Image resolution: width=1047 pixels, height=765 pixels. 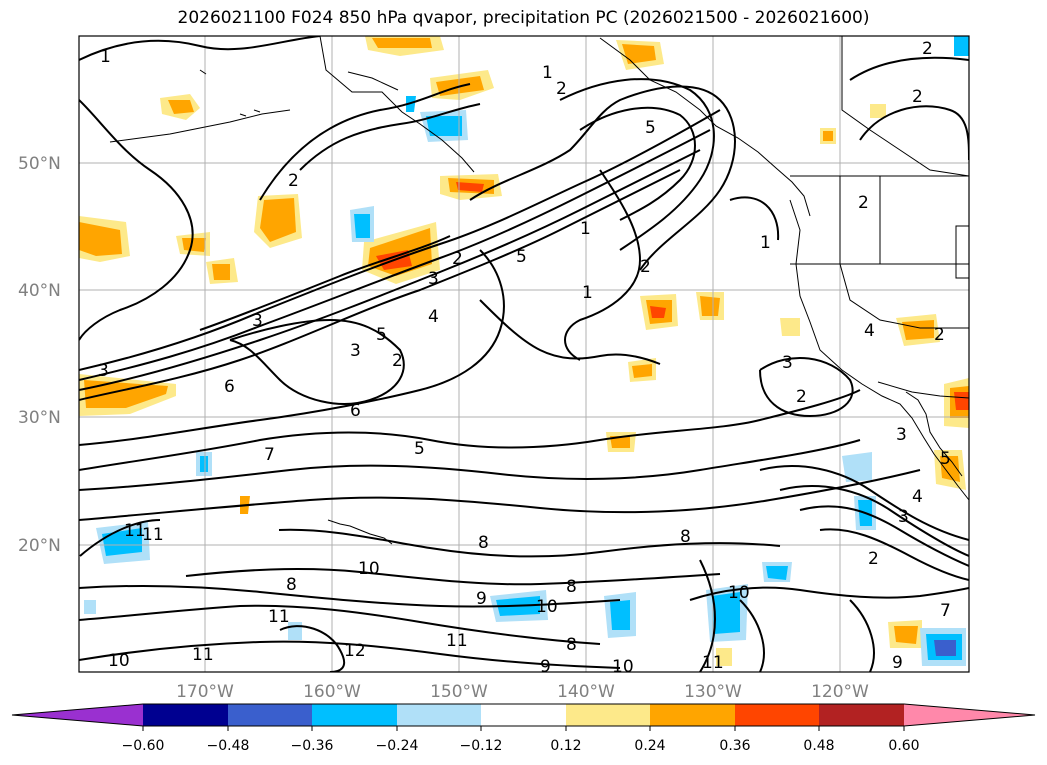 I want to click on colorbar-tick-label: −0.60, so click(x=143, y=746).